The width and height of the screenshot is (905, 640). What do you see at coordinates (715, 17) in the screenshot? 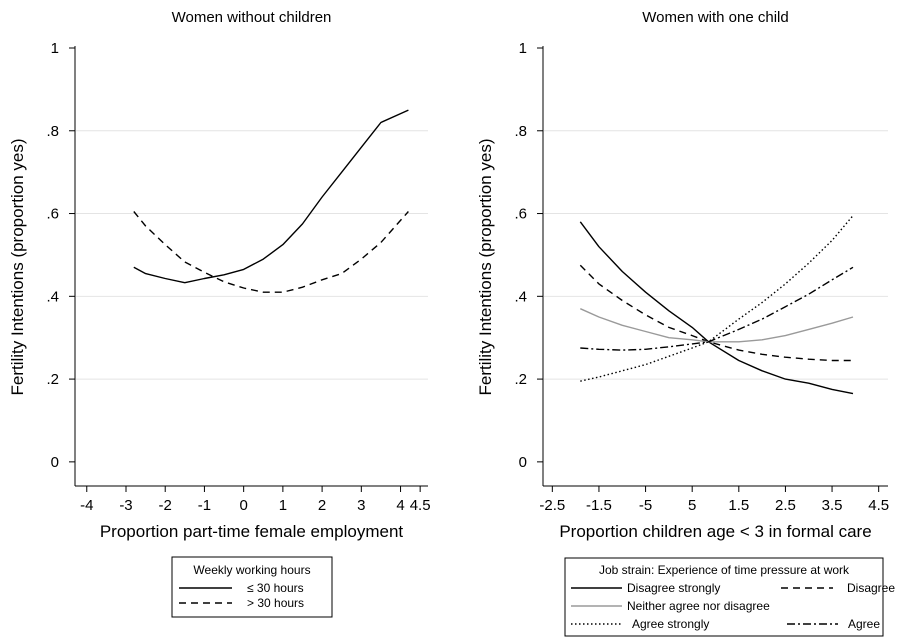
I see `chart-title: Women with one child` at bounding box center [715, 17].